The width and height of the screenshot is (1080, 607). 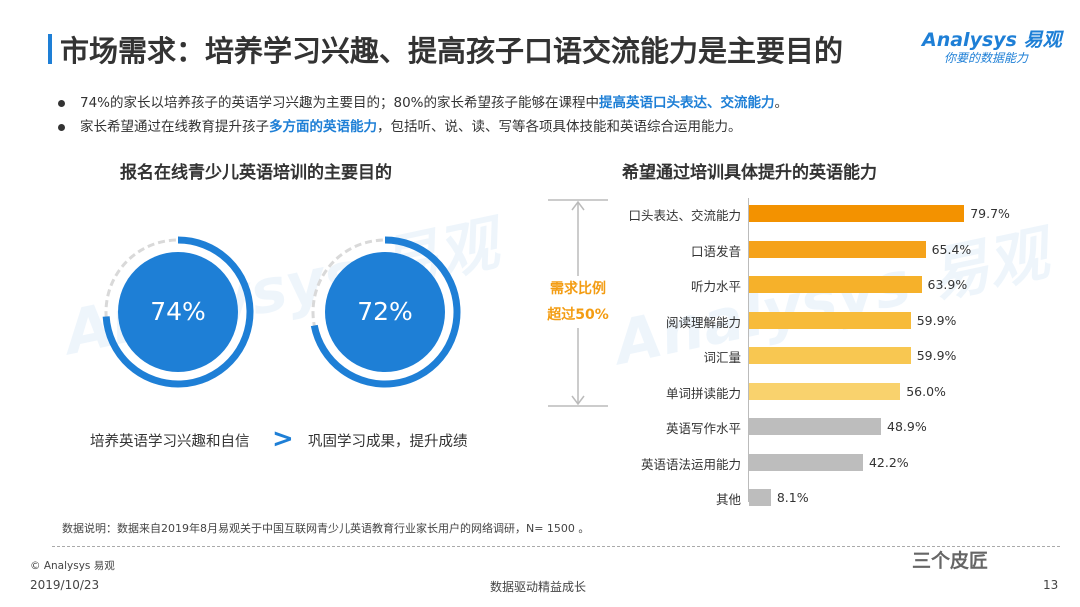 What do you see at coordinates (722, 357) in the screenshot?
I see `bar-category-label: 词汇量` at bounding box center [722, 357].